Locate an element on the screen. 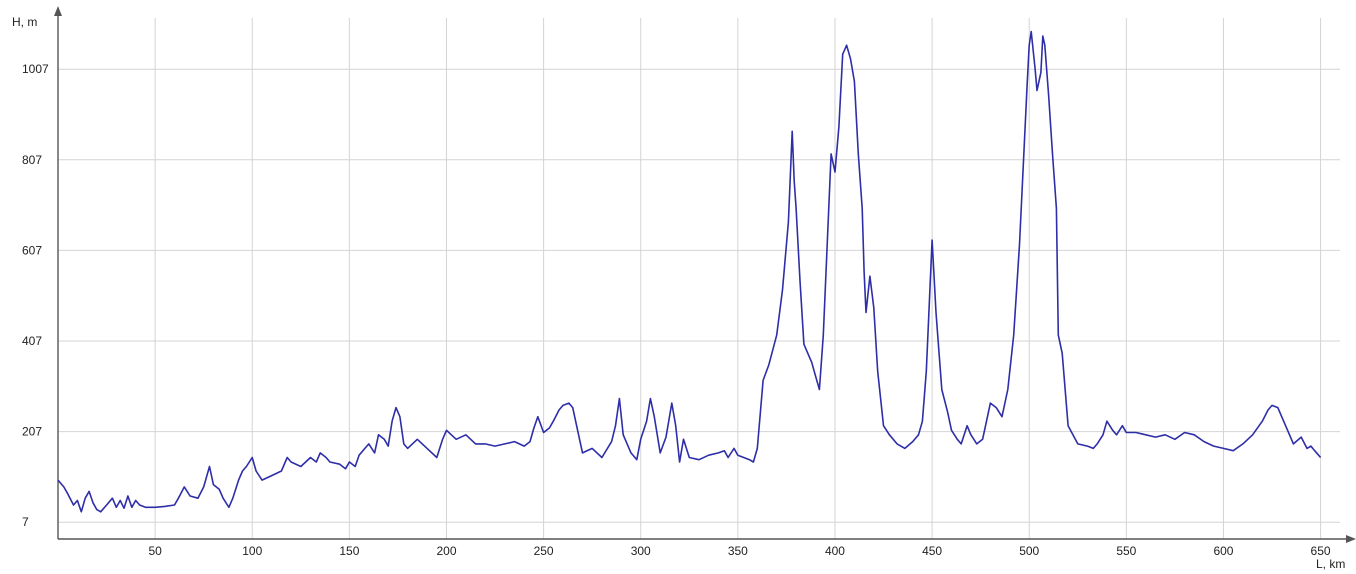  x-tick-label: 200 is located at coordinates (446, 551).